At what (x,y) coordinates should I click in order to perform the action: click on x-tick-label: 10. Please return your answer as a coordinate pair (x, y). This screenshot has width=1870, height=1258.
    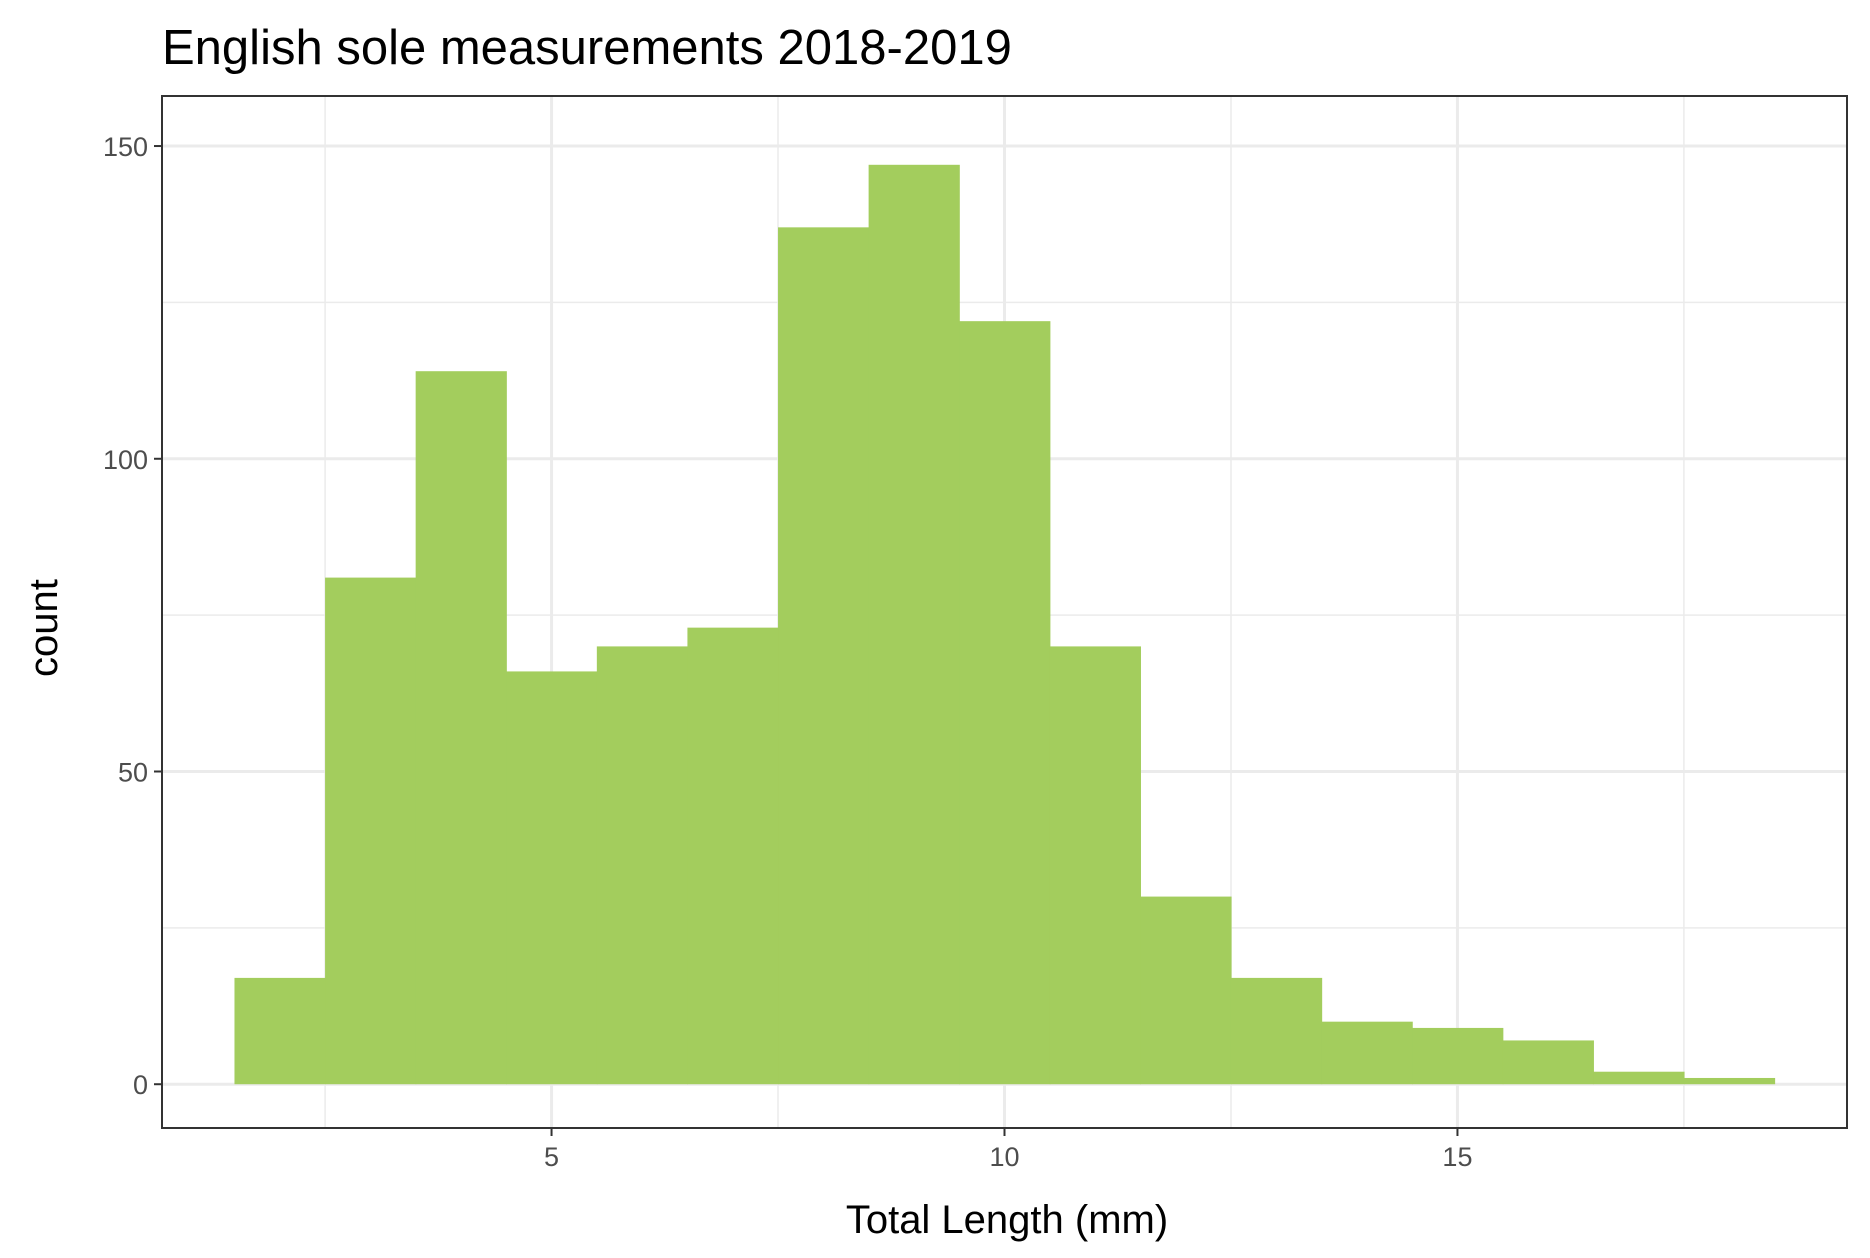
    Looking at the image, I should click on (1004, 1157).